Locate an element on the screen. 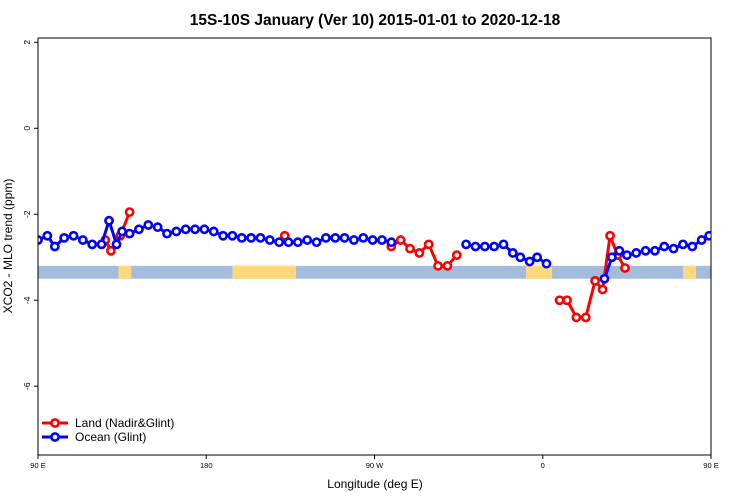  legend-entry: Land (Nadir&Glint) is located at coordinates (108, 423).